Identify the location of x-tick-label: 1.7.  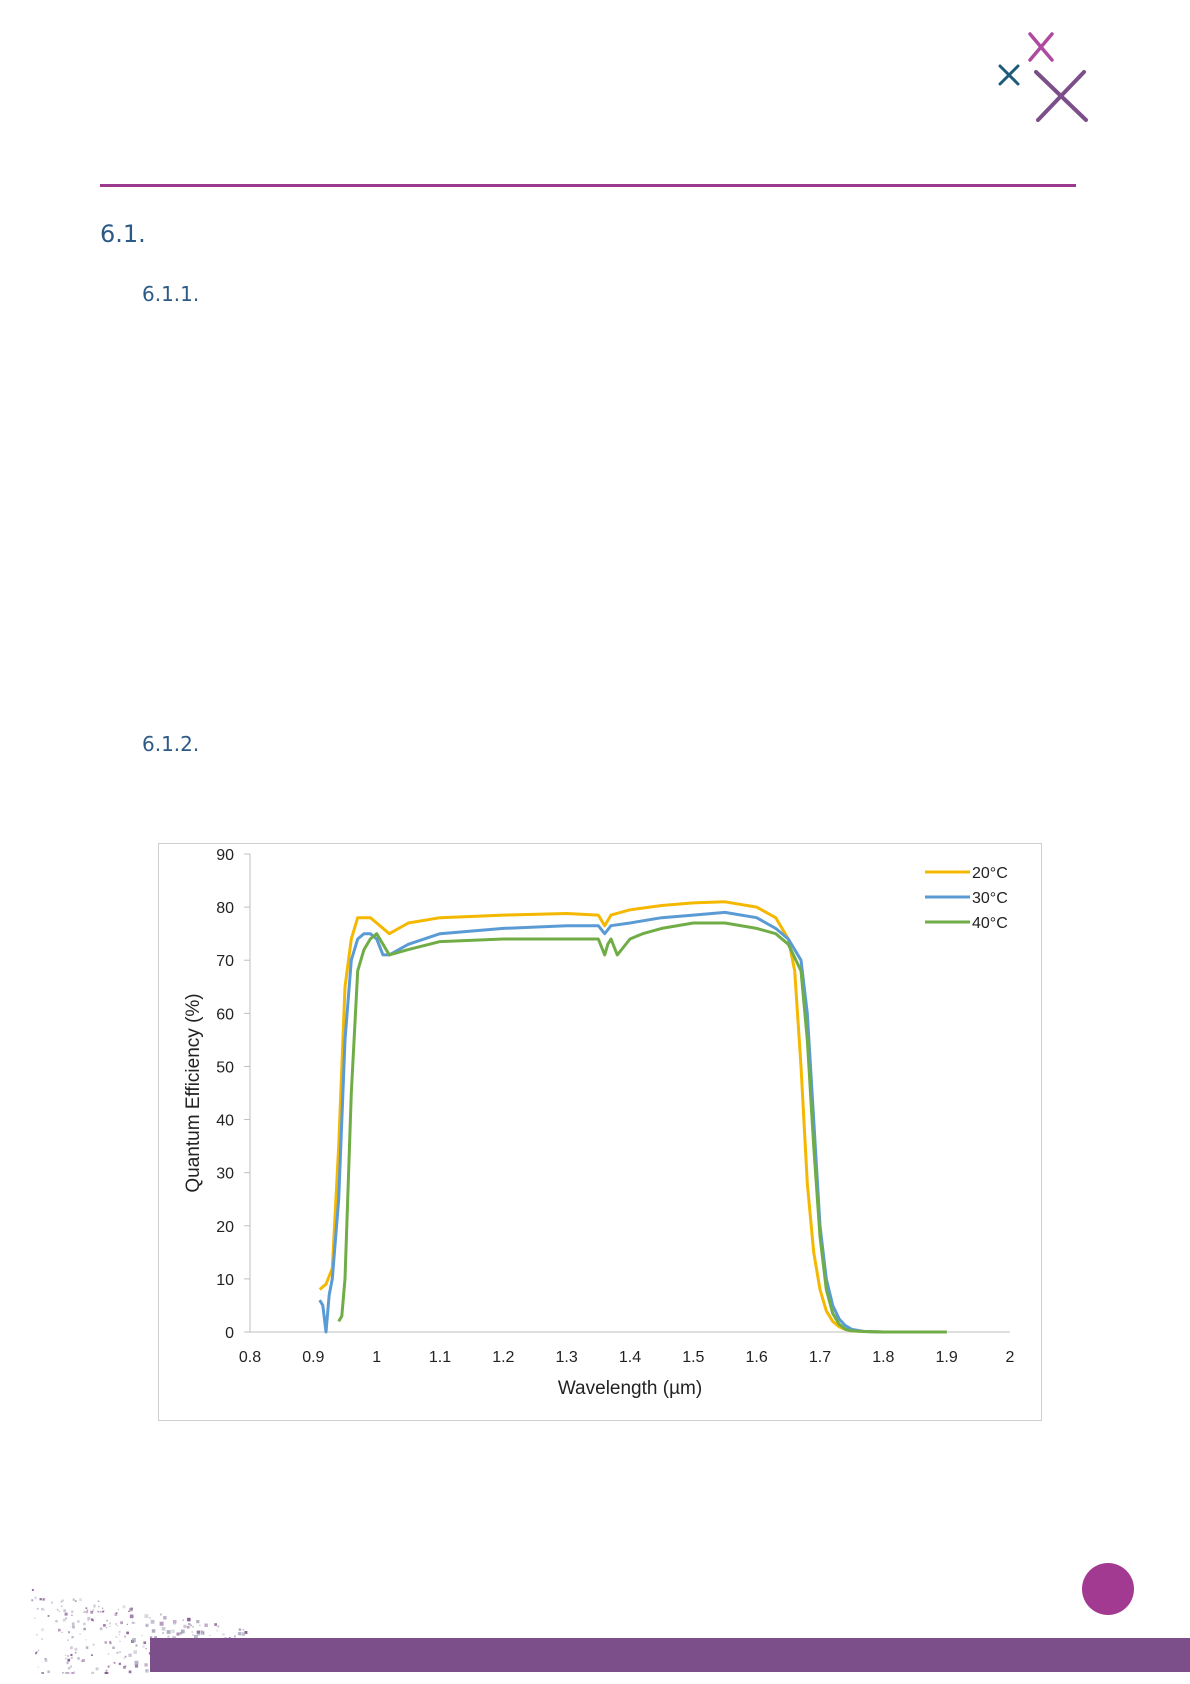
(820, 1357).